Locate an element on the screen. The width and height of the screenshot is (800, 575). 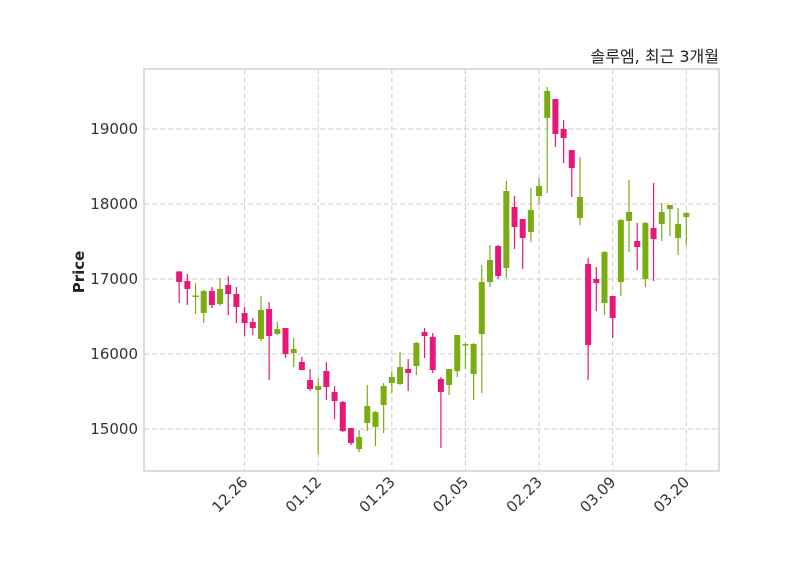
y-tick-label: 15000 is located at coordinates (114, 429).